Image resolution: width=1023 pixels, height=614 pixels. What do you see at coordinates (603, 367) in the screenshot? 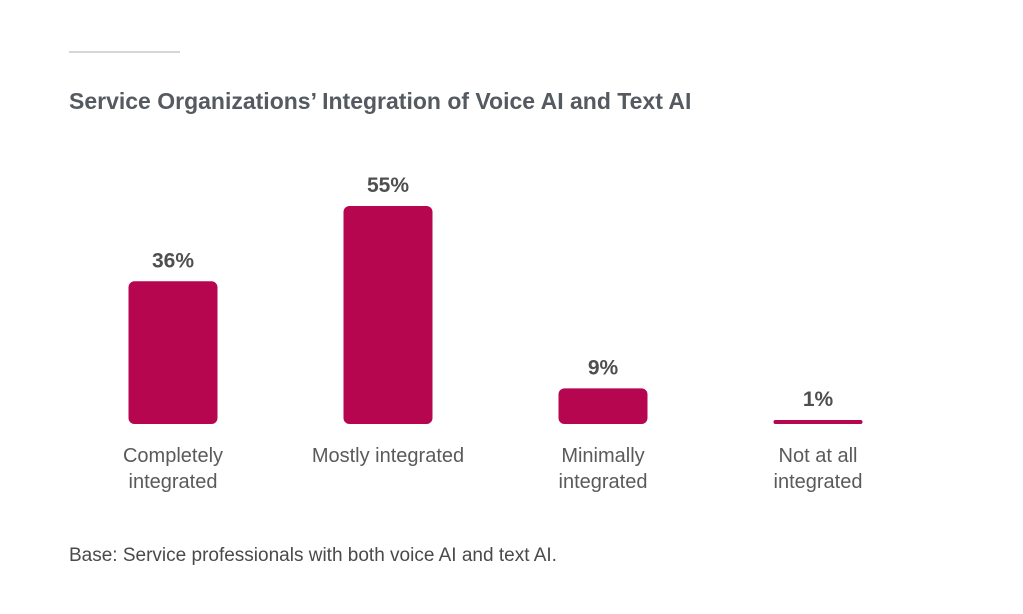
I see `bar-value-label: 9%` at bounding box center [603, 367].